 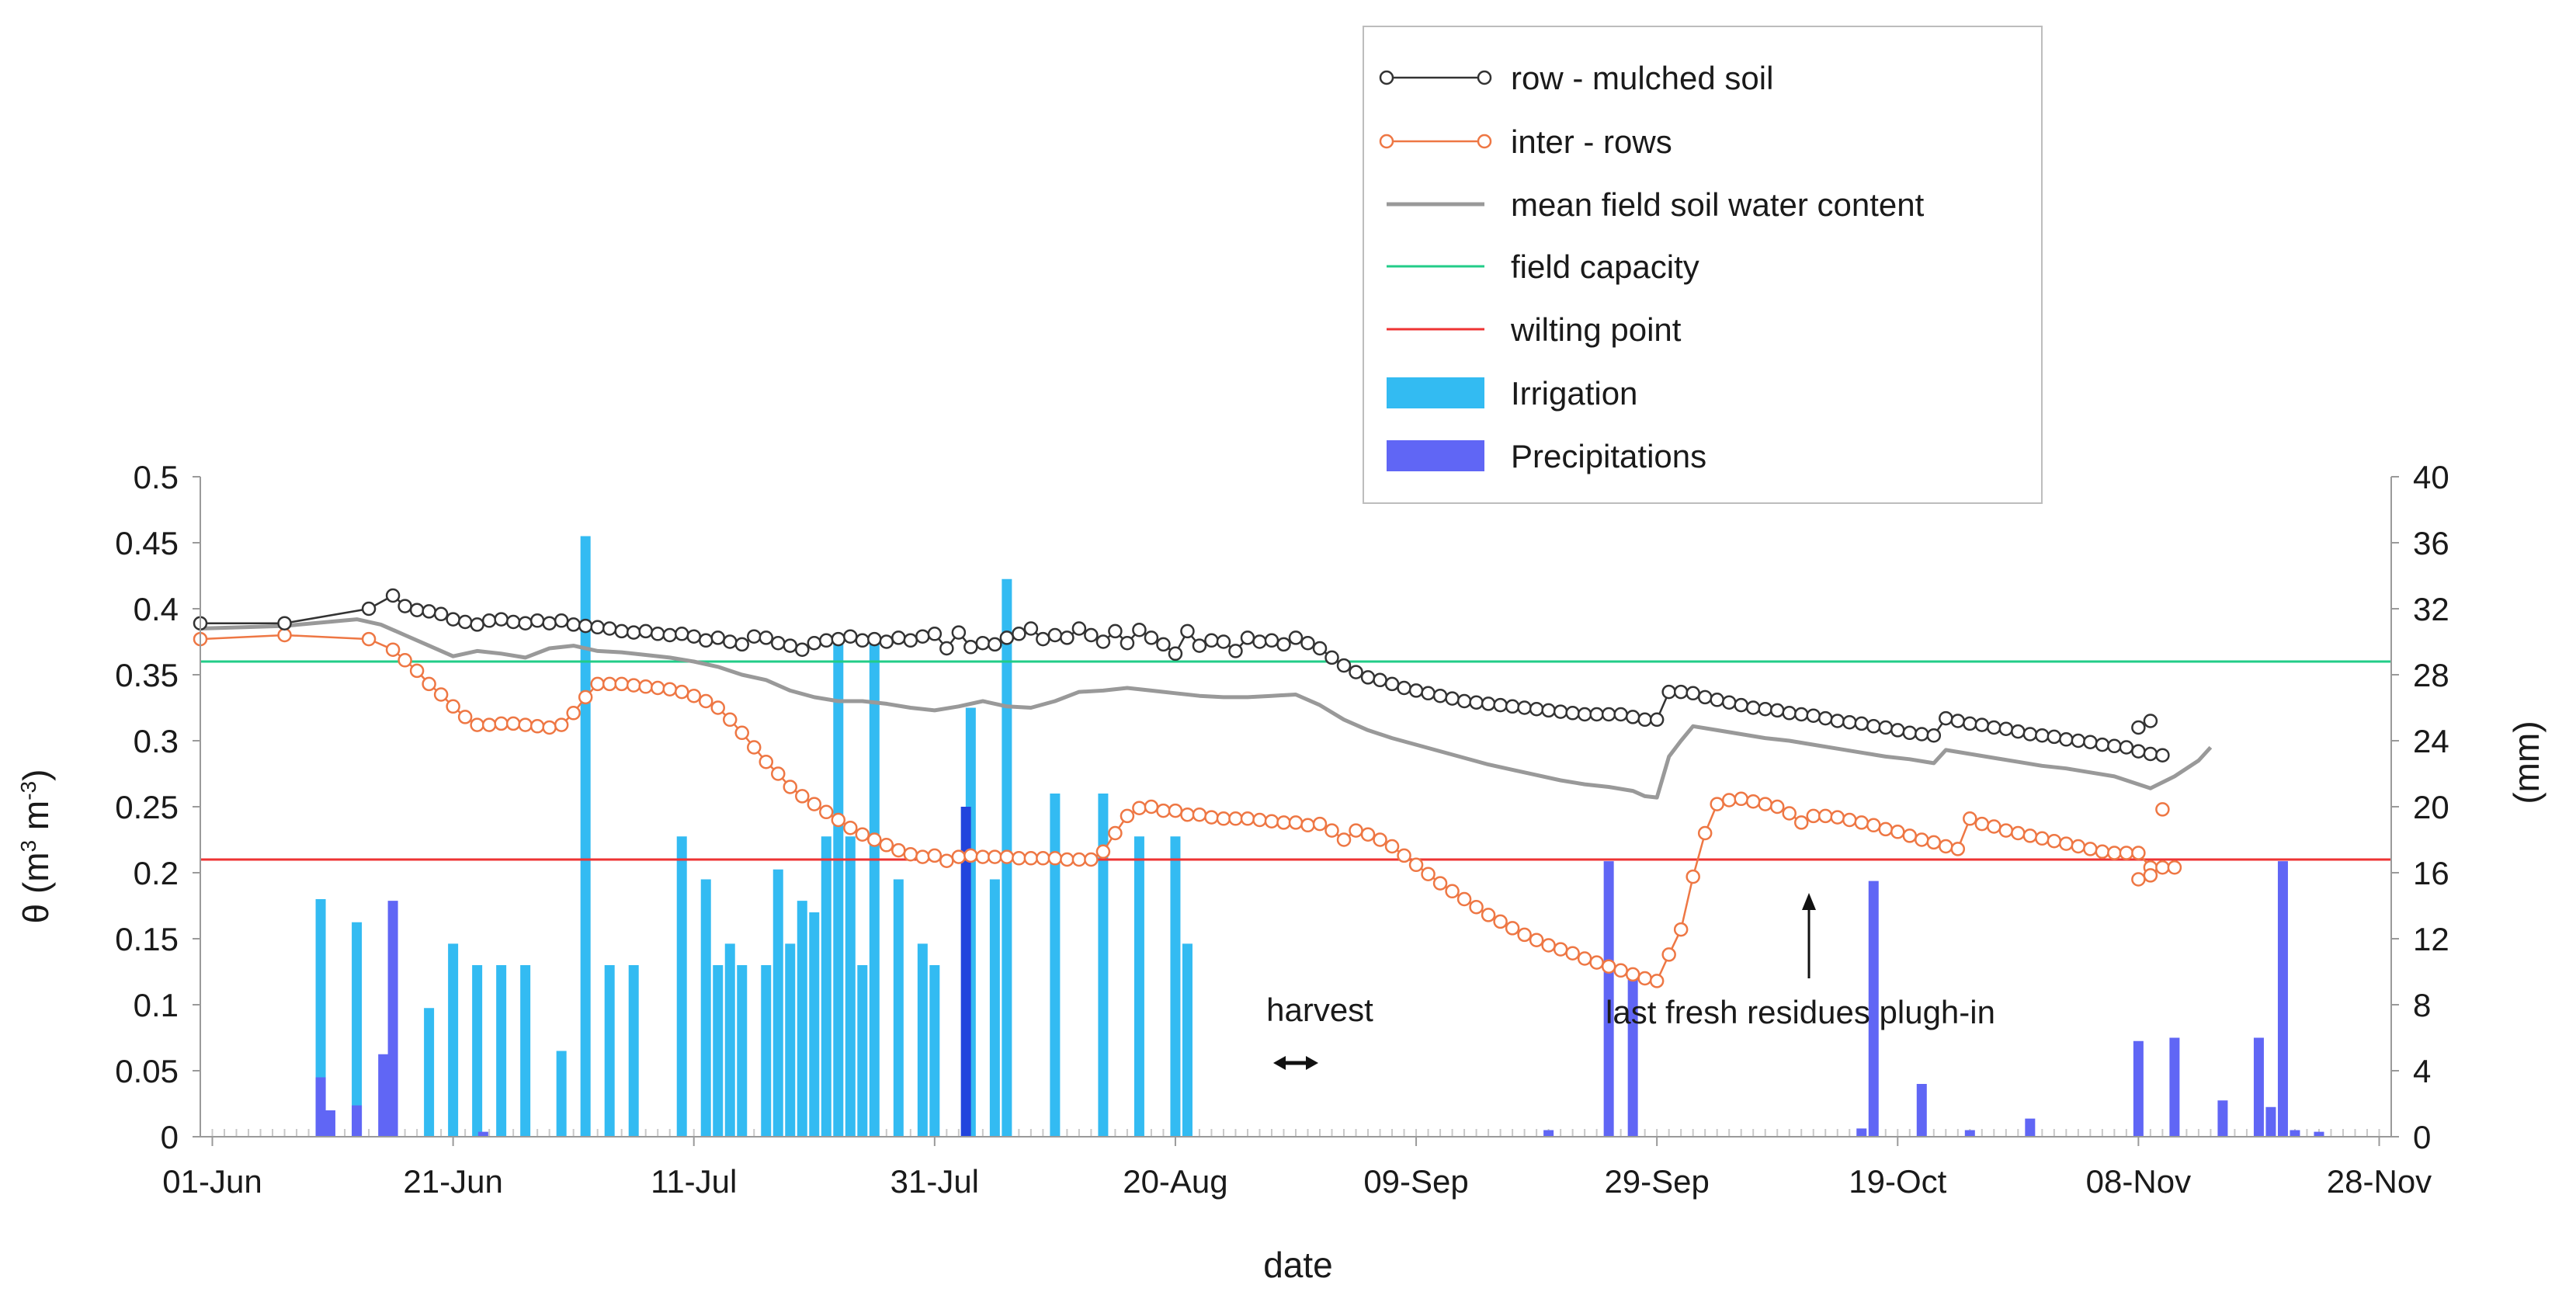 What do you see at coordinates (147, 939) in the screenshot?
I see `y-left-tick-label: 0.15` at bounding box center [147, 939].